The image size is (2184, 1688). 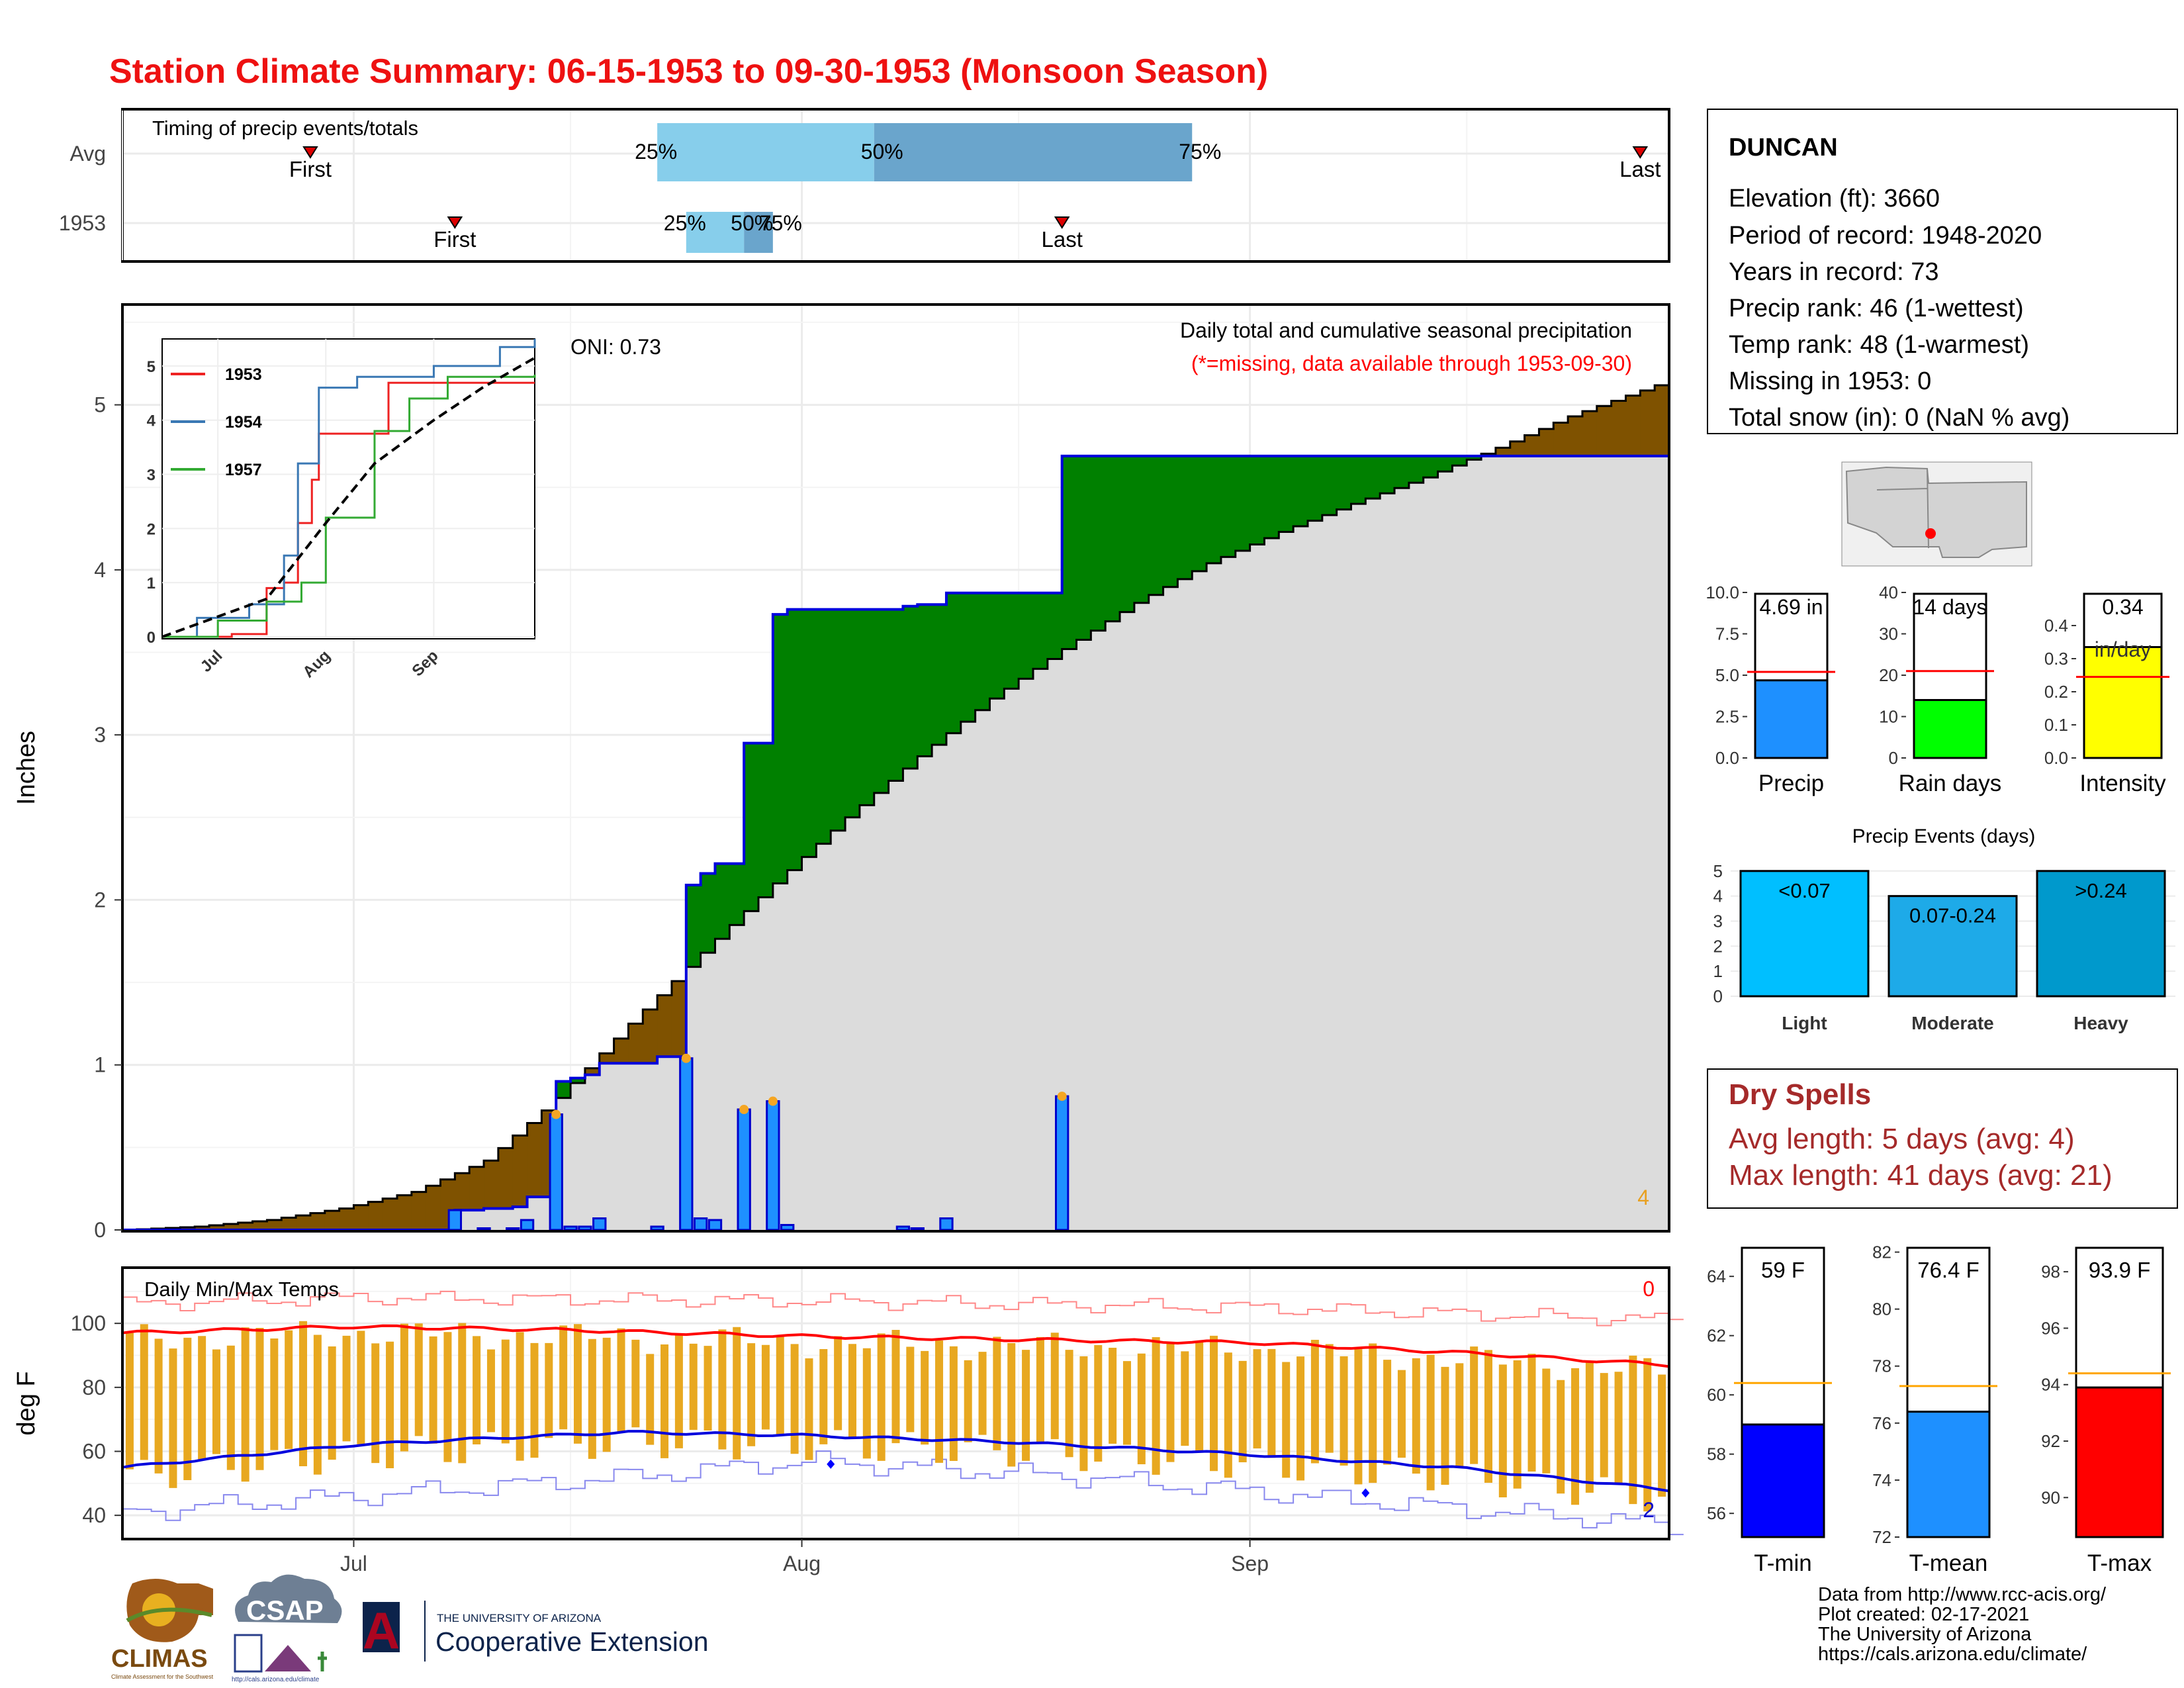 I want to click on precip-daily-bars, so click(x=758, y=1142).